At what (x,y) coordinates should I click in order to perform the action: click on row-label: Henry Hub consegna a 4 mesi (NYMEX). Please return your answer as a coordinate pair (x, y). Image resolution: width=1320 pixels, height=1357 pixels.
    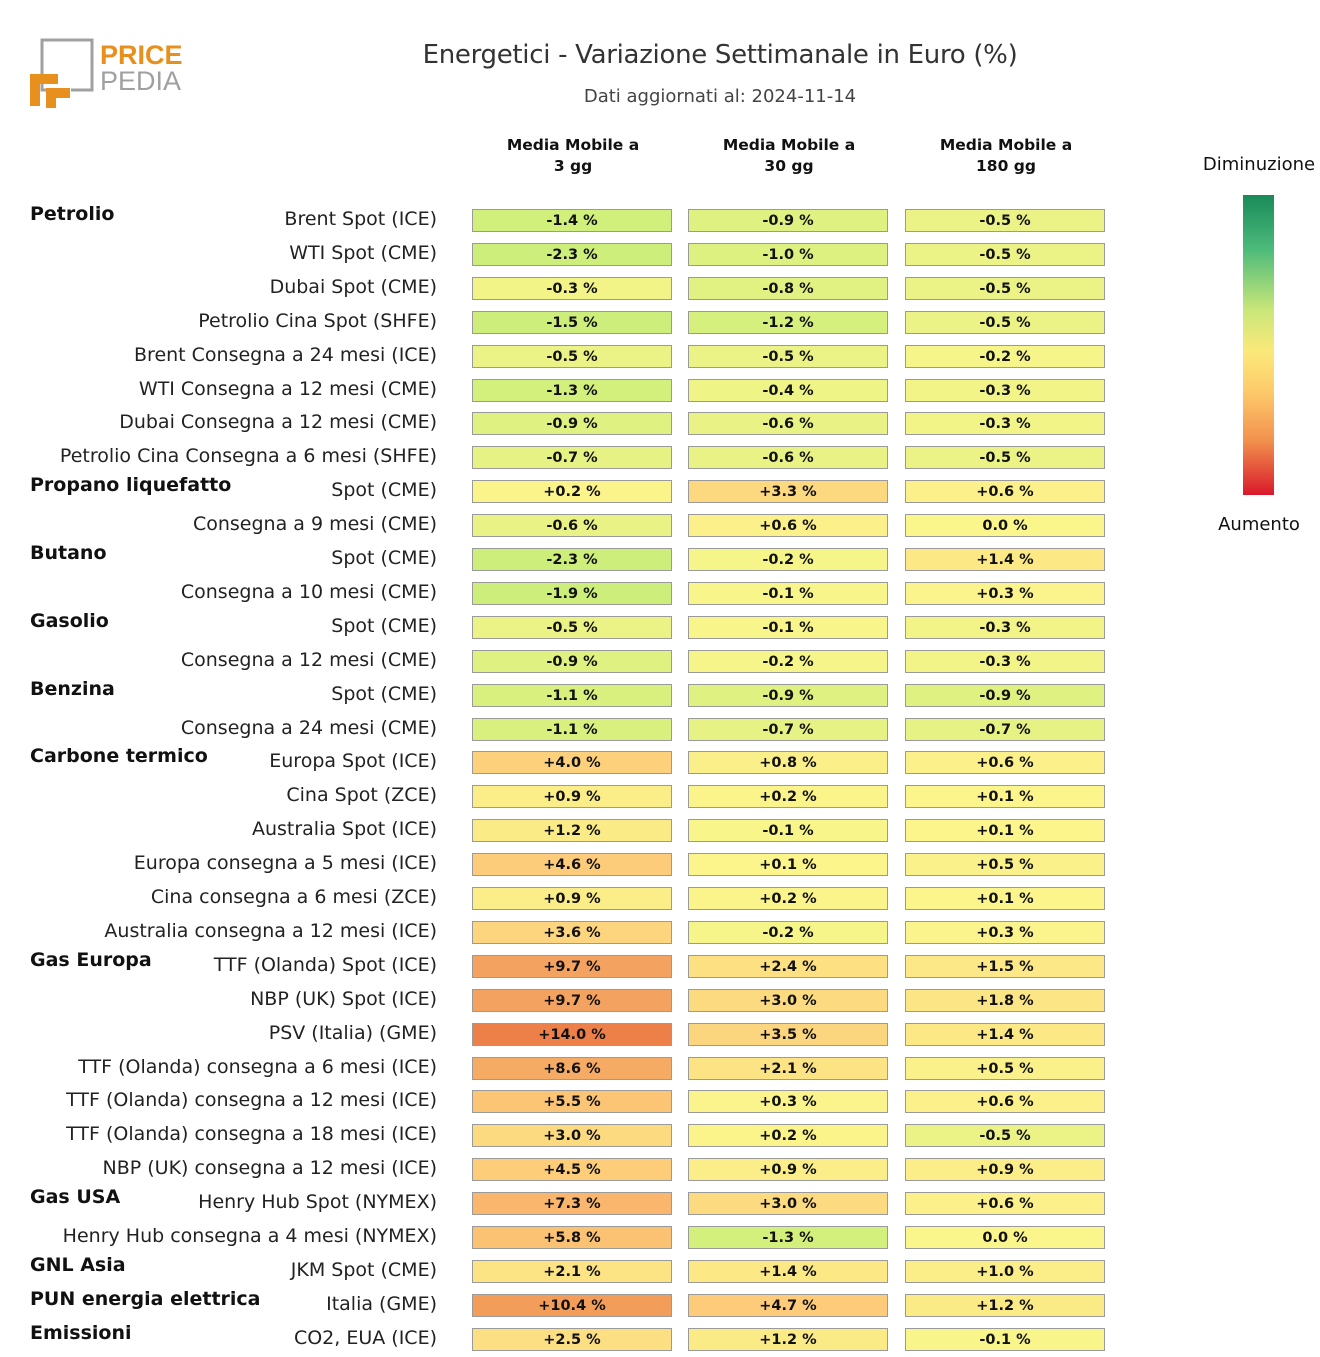
    Looking at the image, I should click on (249, 1236).